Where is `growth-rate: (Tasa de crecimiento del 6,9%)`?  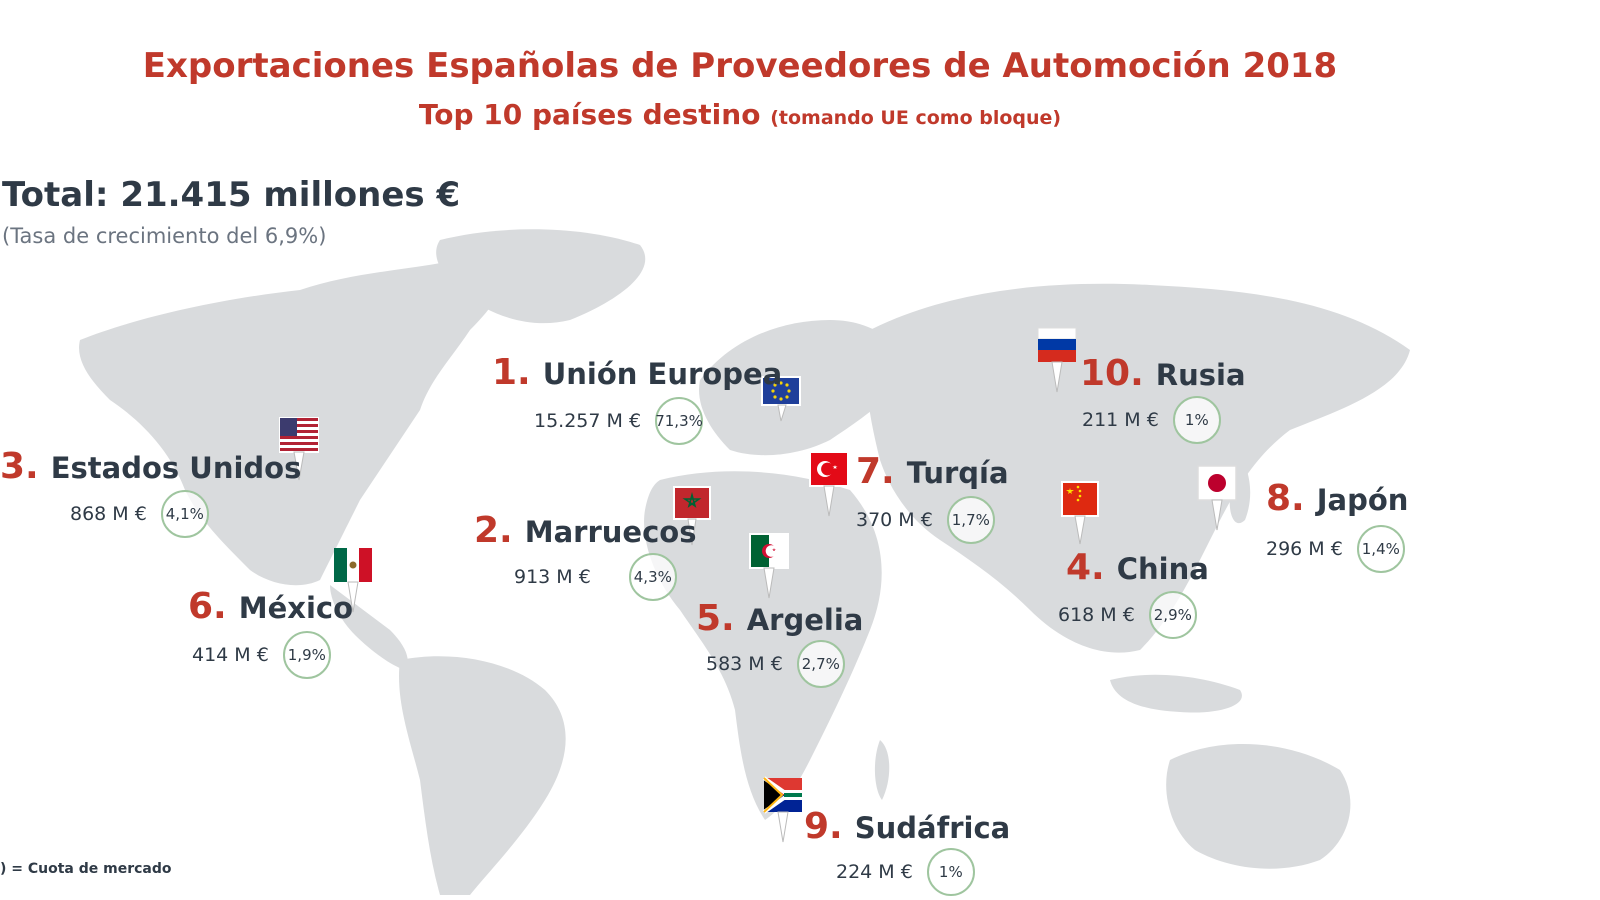 growth-rate: (Tasa de crecimiento del 6,9%) is located at coordinates (164, 236).